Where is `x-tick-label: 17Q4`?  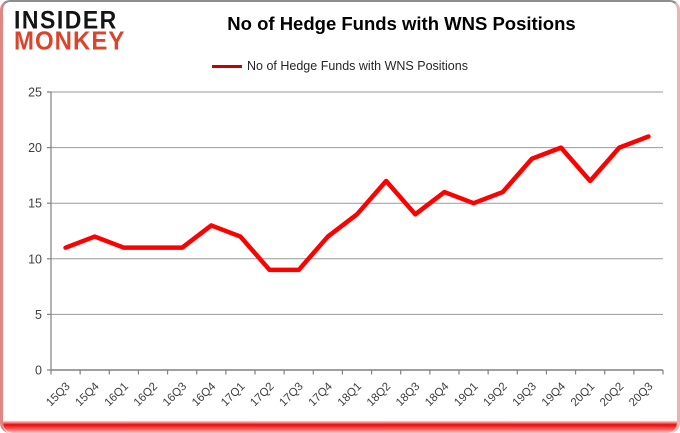 x-tick-label: 17Q4 is located at coordinates (321, 394).